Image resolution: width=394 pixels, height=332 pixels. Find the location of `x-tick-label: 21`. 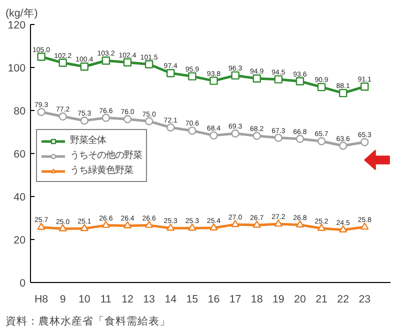

x-tick-label: 21 is located at coordinates (322, 300).